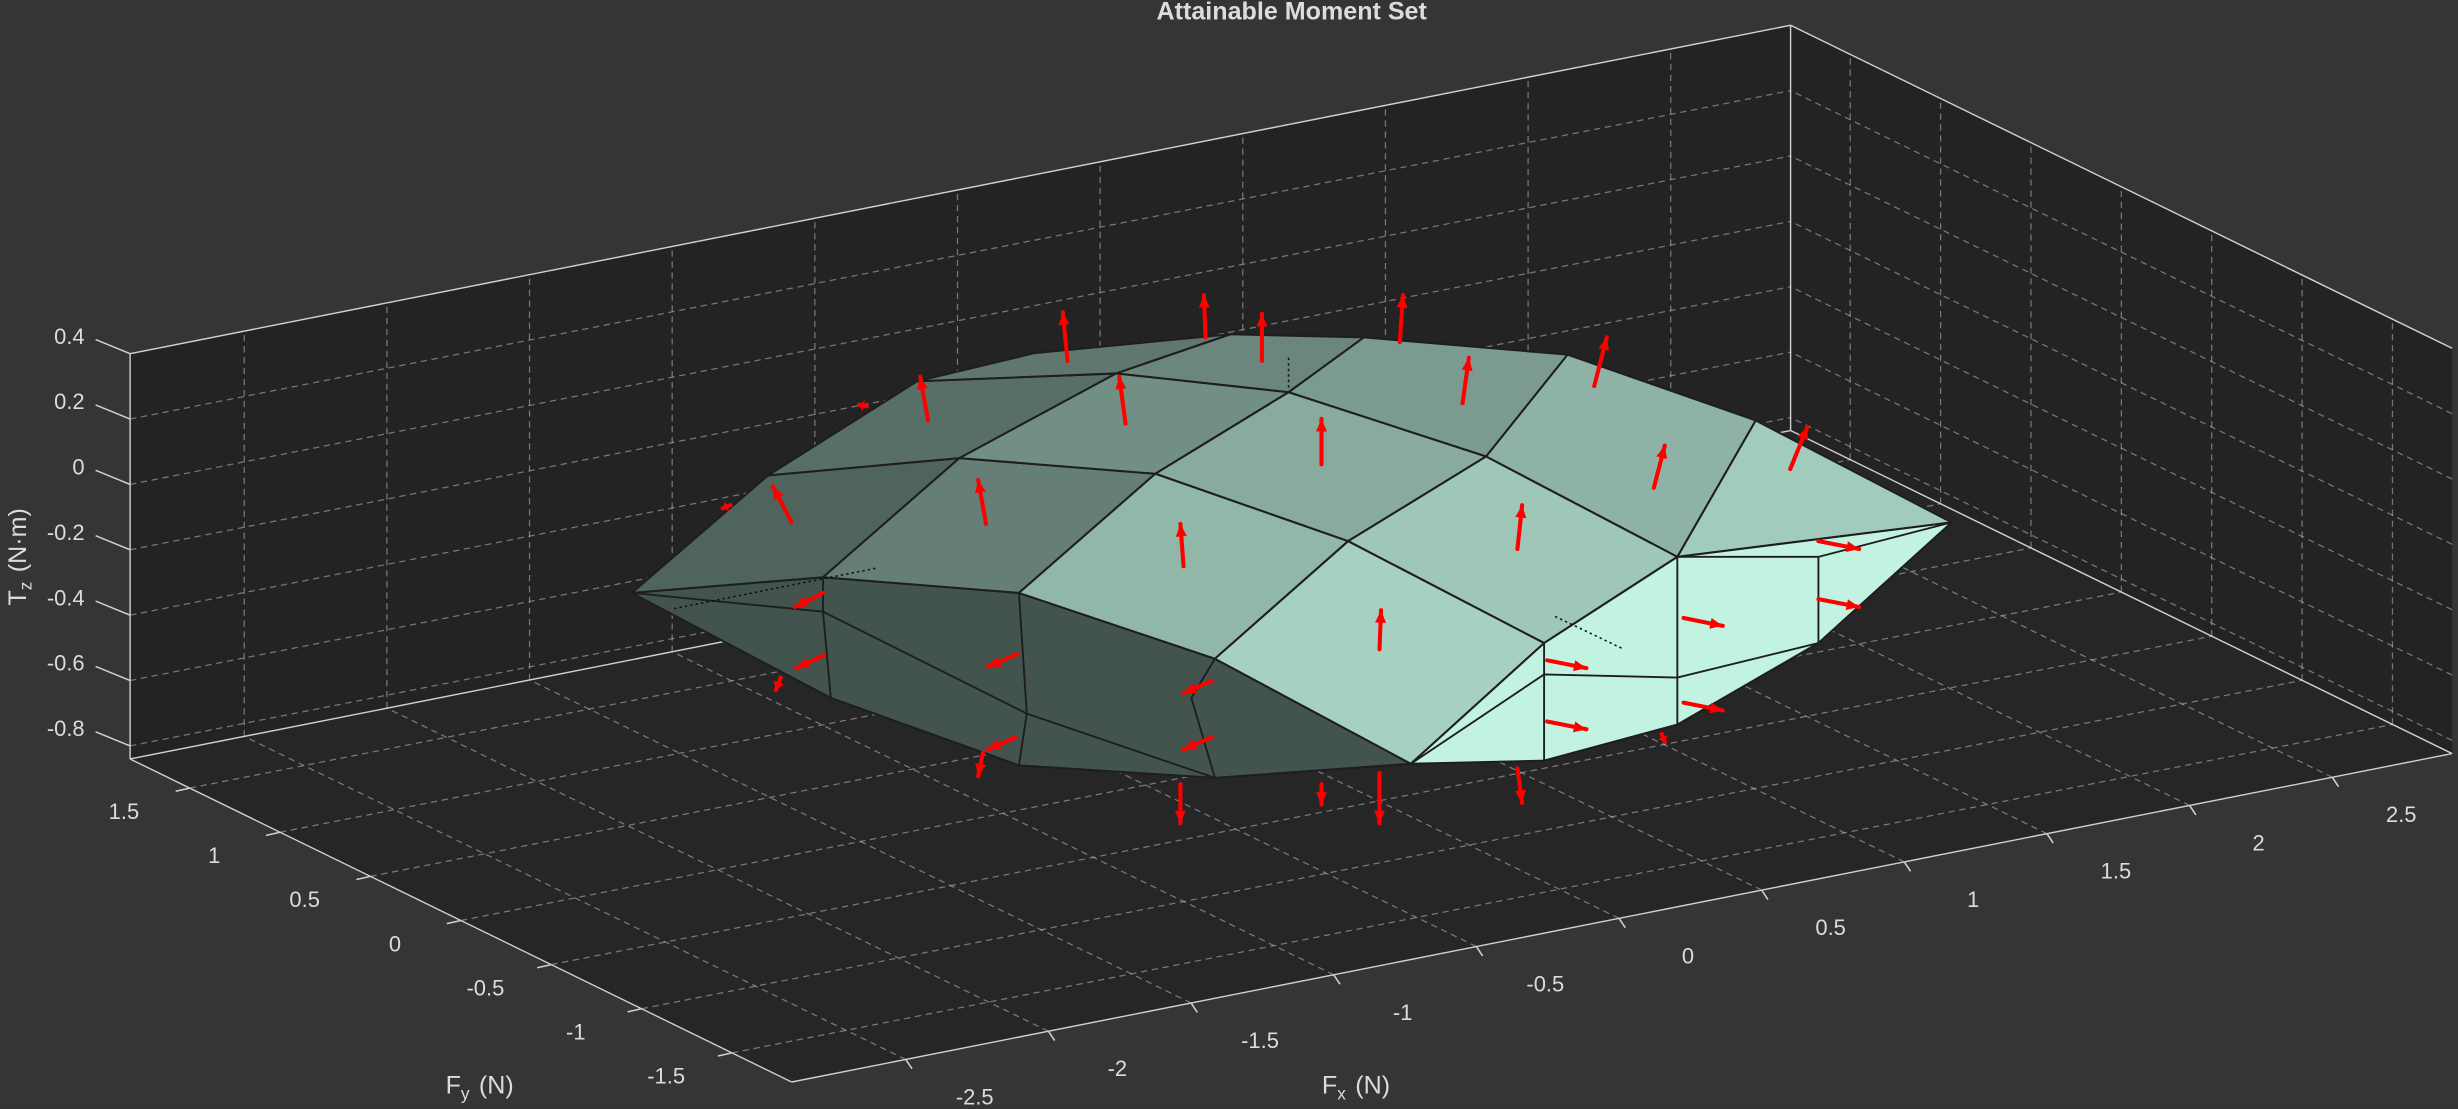  I want to click on z-tick-label: 0.4, so click(69, 336).